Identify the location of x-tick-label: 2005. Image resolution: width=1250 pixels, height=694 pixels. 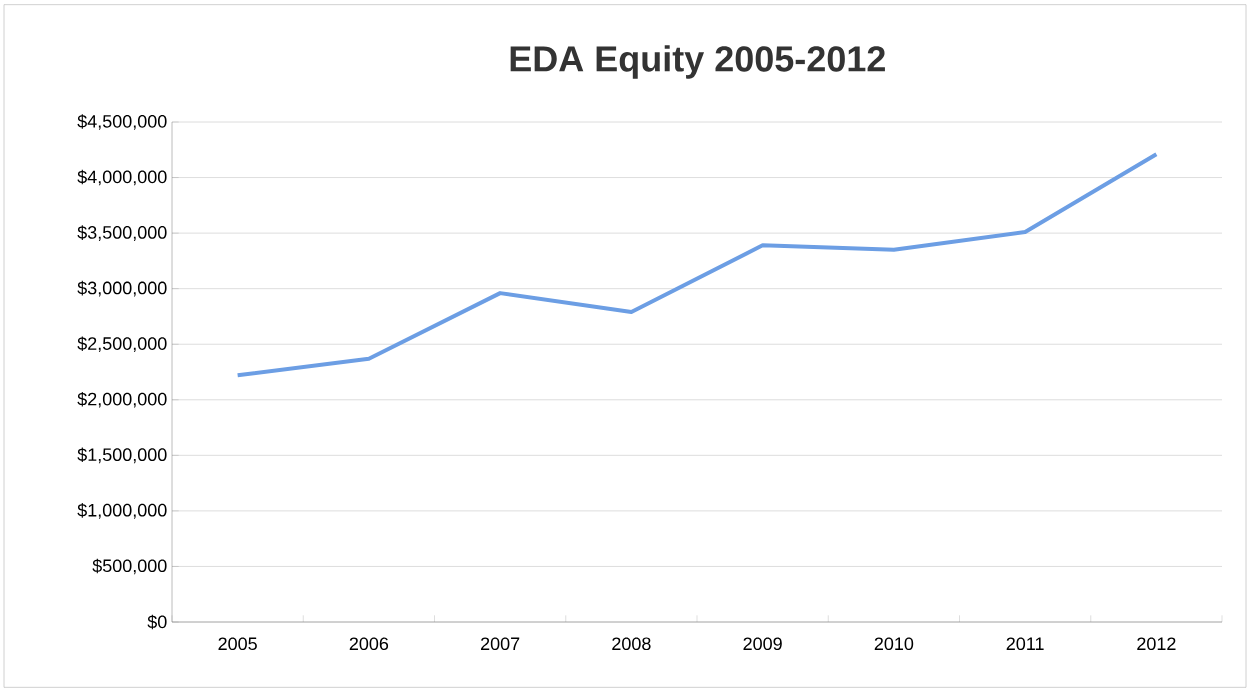
(237, 644).